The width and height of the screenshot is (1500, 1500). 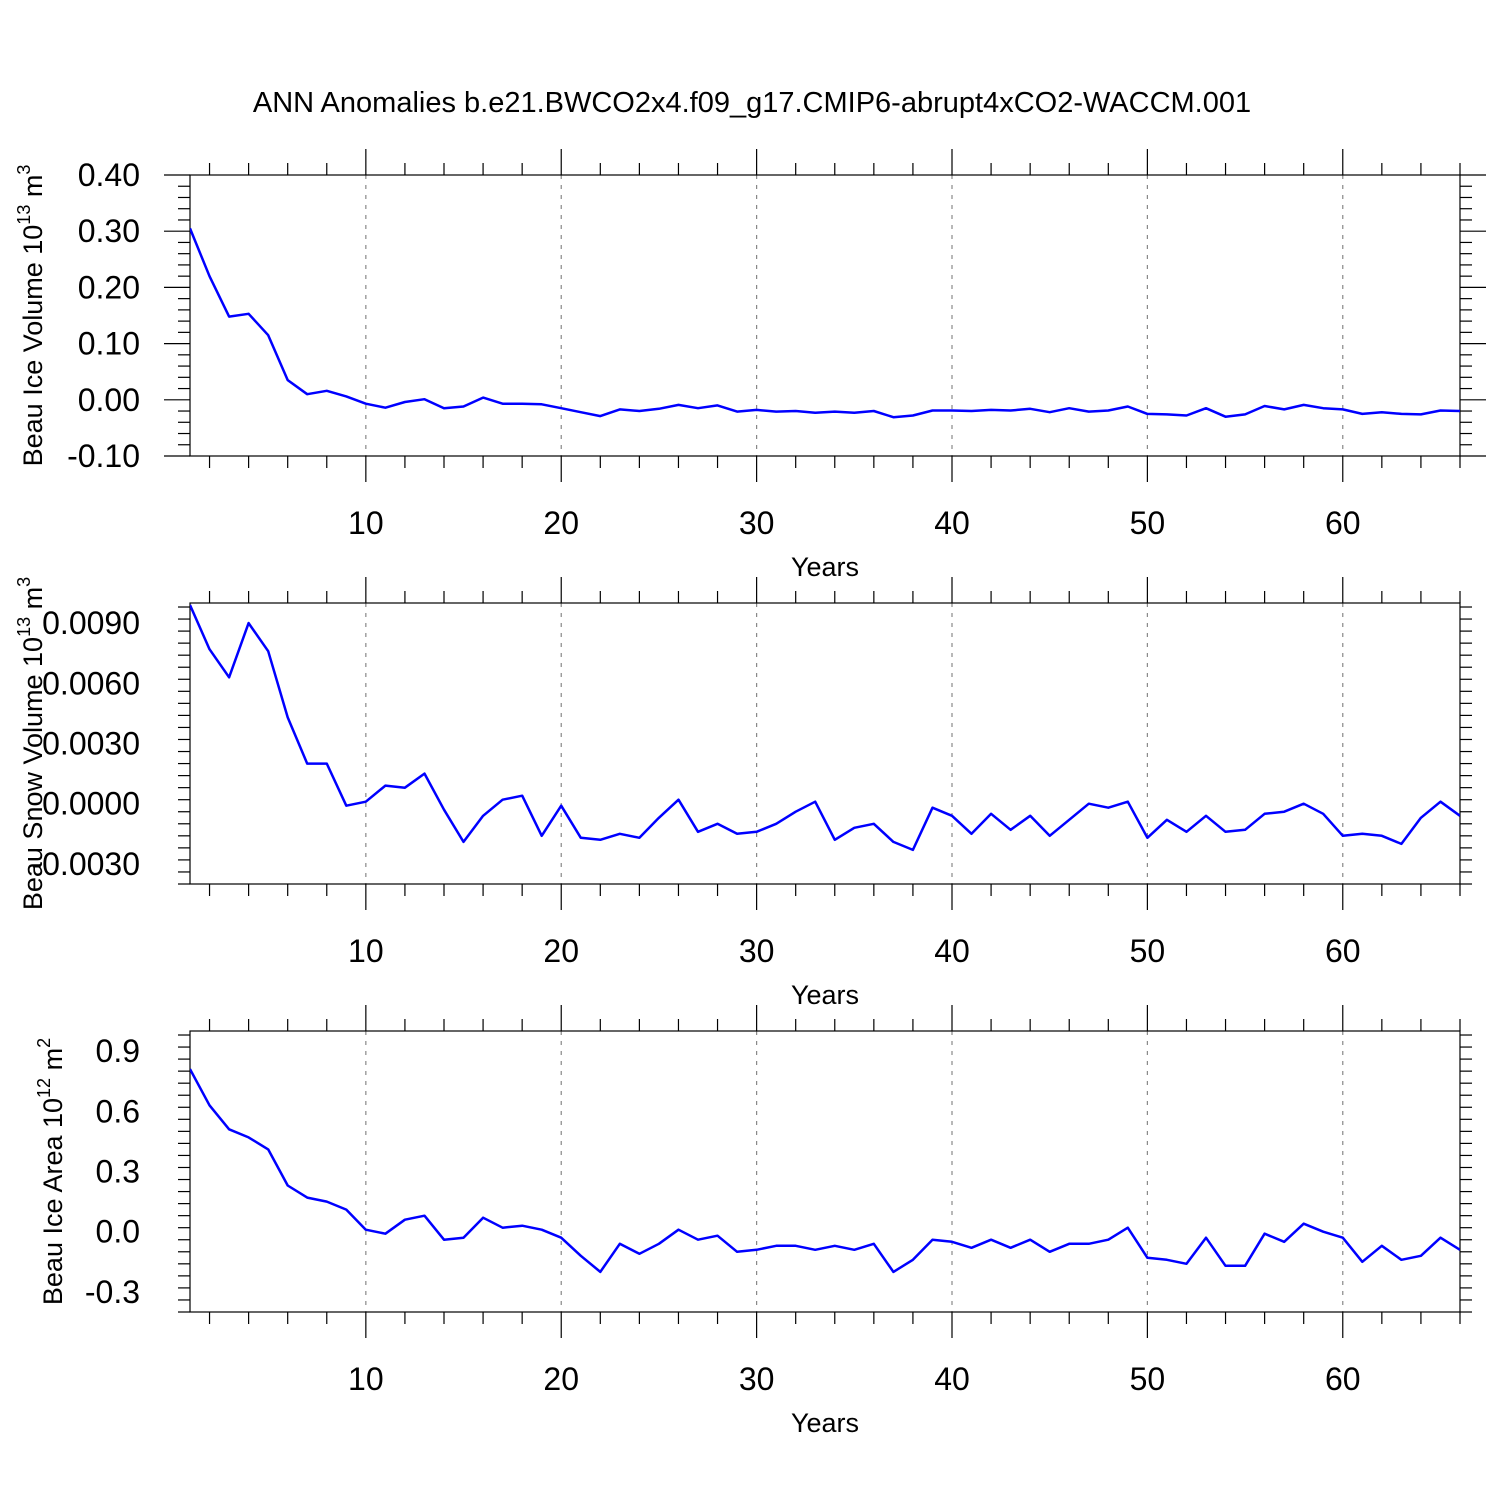 I want to click on y-tick-label: -0.3, so click(x=112, y=1292).